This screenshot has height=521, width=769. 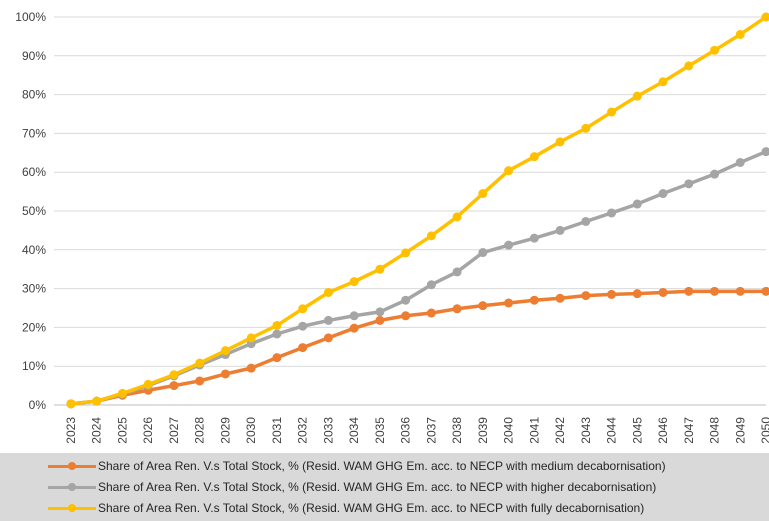 What do you see at coordinates (72, 466) in the screenshot?
I see `legend-swatch-medium` at bounding box center [72, 466].